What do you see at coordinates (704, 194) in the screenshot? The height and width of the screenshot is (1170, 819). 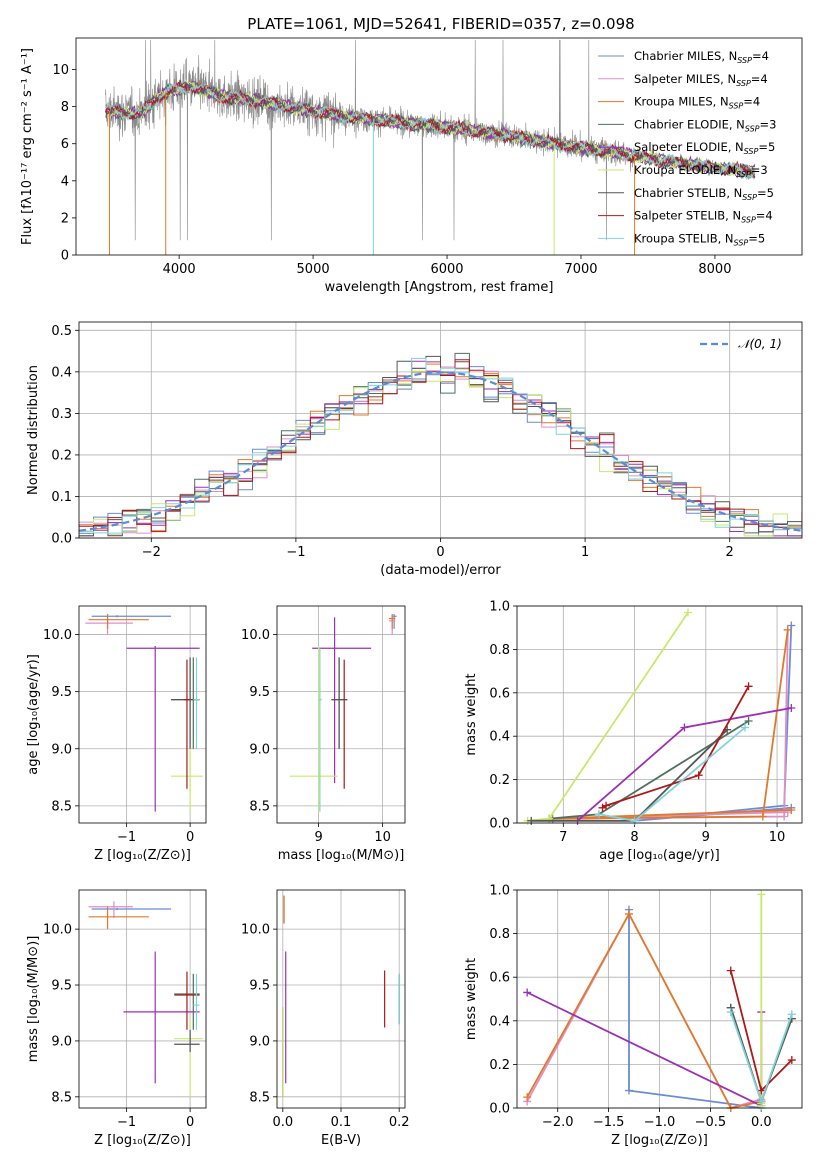 I see `legend-label: Chabrier STELIB, NSSP=5` at bounding box center [704, 194].